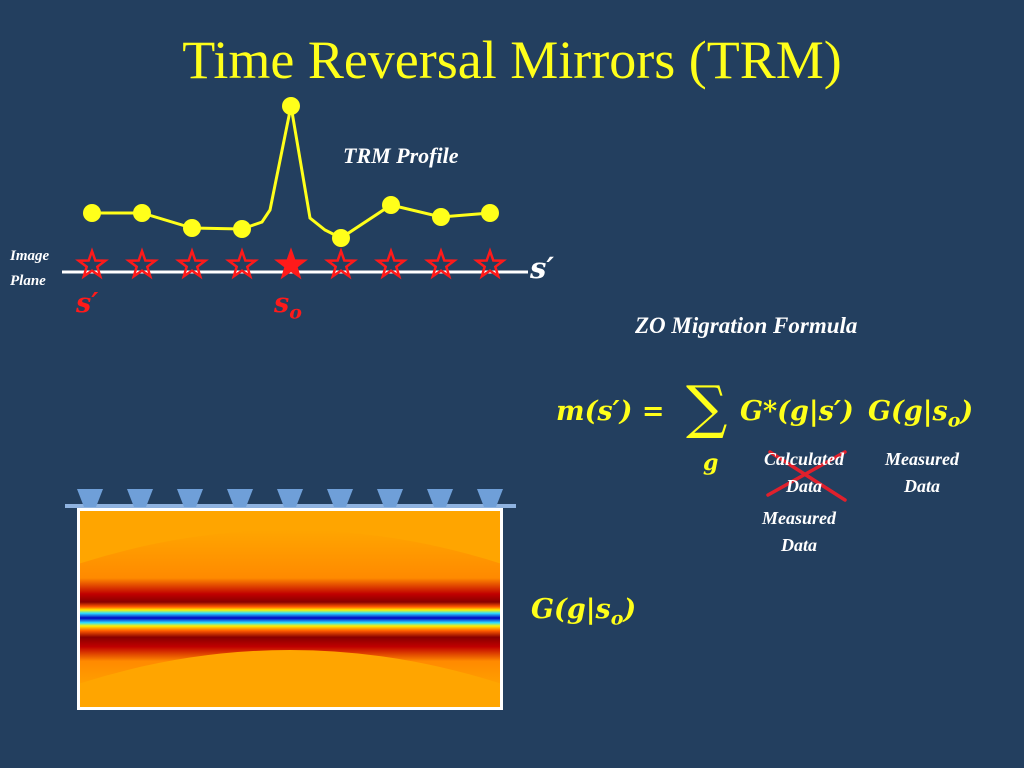 The width and height of the screenshot is (1024, 768). What do you see at coordinates (30, 268) in the screenshot?
I see `image-plane-label: Image Plane` at bounding box center [30, 268].